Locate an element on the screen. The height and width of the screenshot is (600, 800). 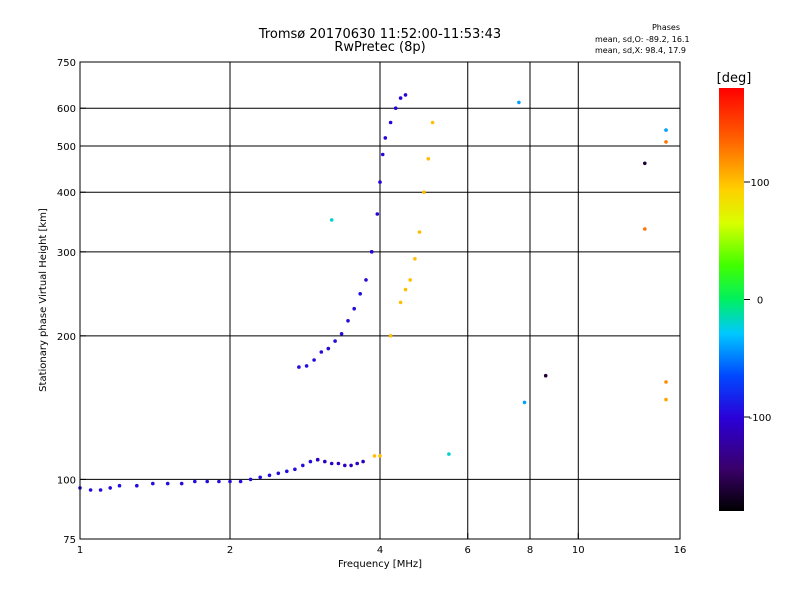
x-tick-label: 4 is located at coordinates (380, 550).